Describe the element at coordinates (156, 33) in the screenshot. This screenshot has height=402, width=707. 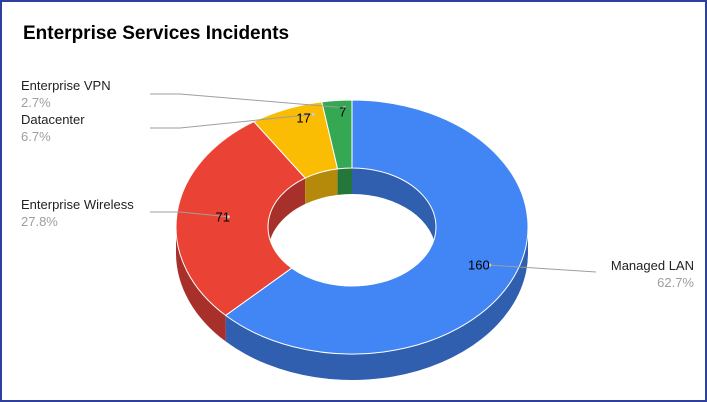
I see `chart-title: Enterprise Services Incidents` at that location.